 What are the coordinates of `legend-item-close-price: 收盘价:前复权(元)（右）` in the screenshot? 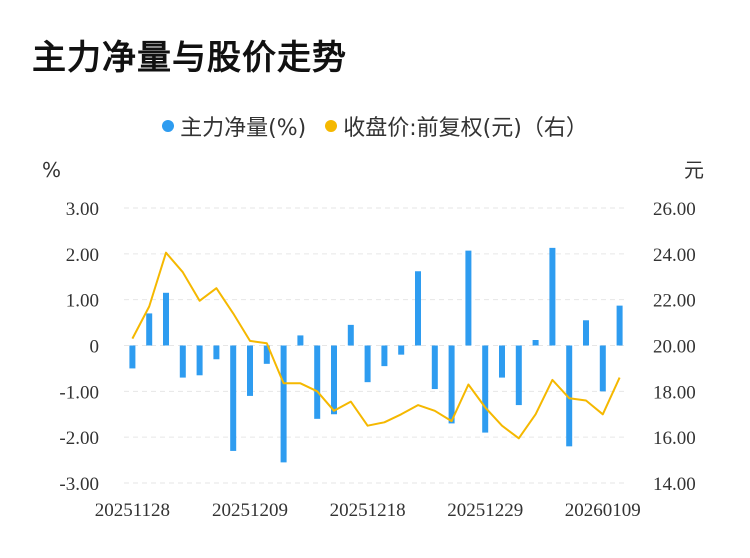 It's located at (456, 126).